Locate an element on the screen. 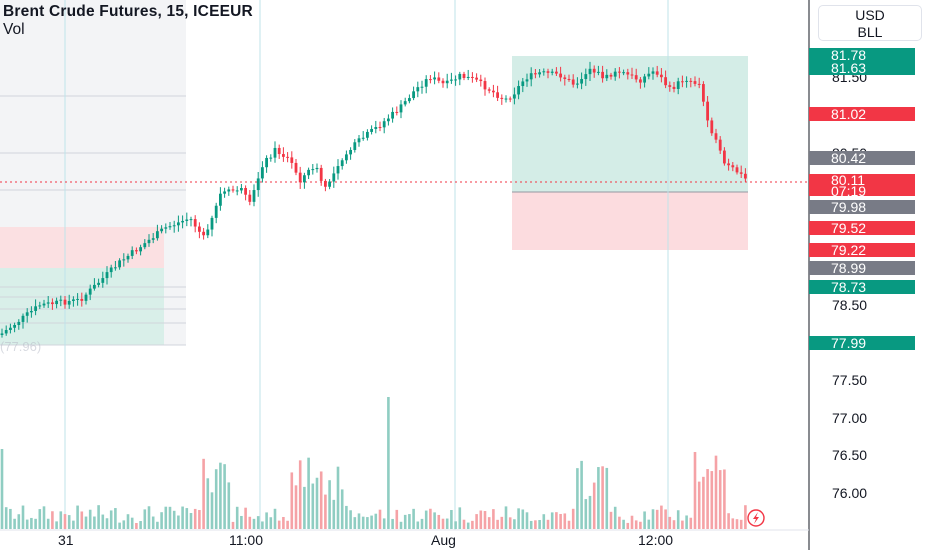  currency-unit-button: USD BLL is located at coordinates (870, 23).